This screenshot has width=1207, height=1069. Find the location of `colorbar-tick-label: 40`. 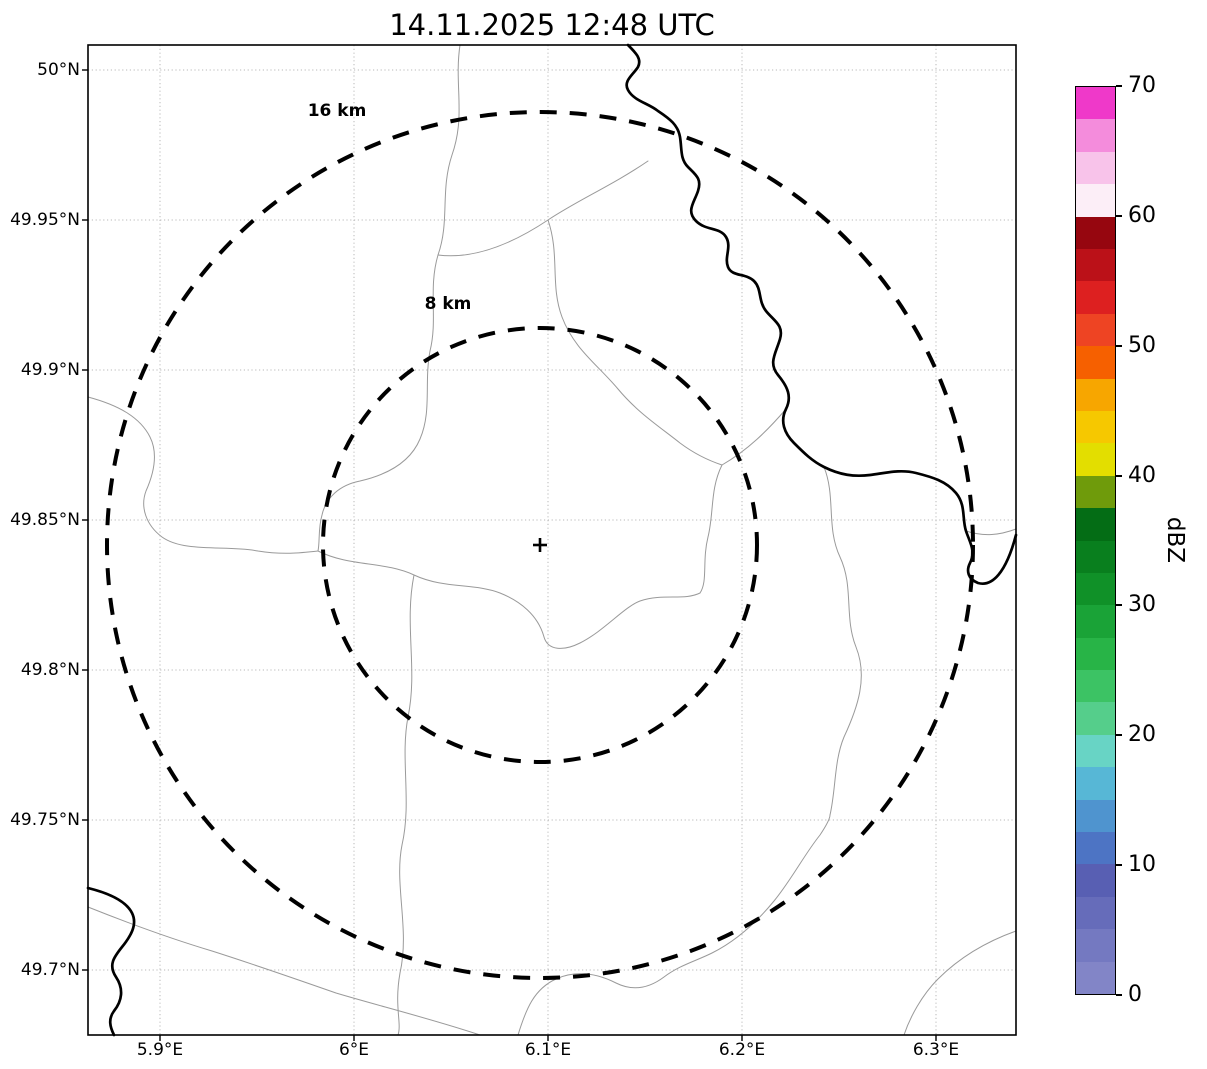

colorbar-tick-label: 40 is located at coordinates (1142, 475).